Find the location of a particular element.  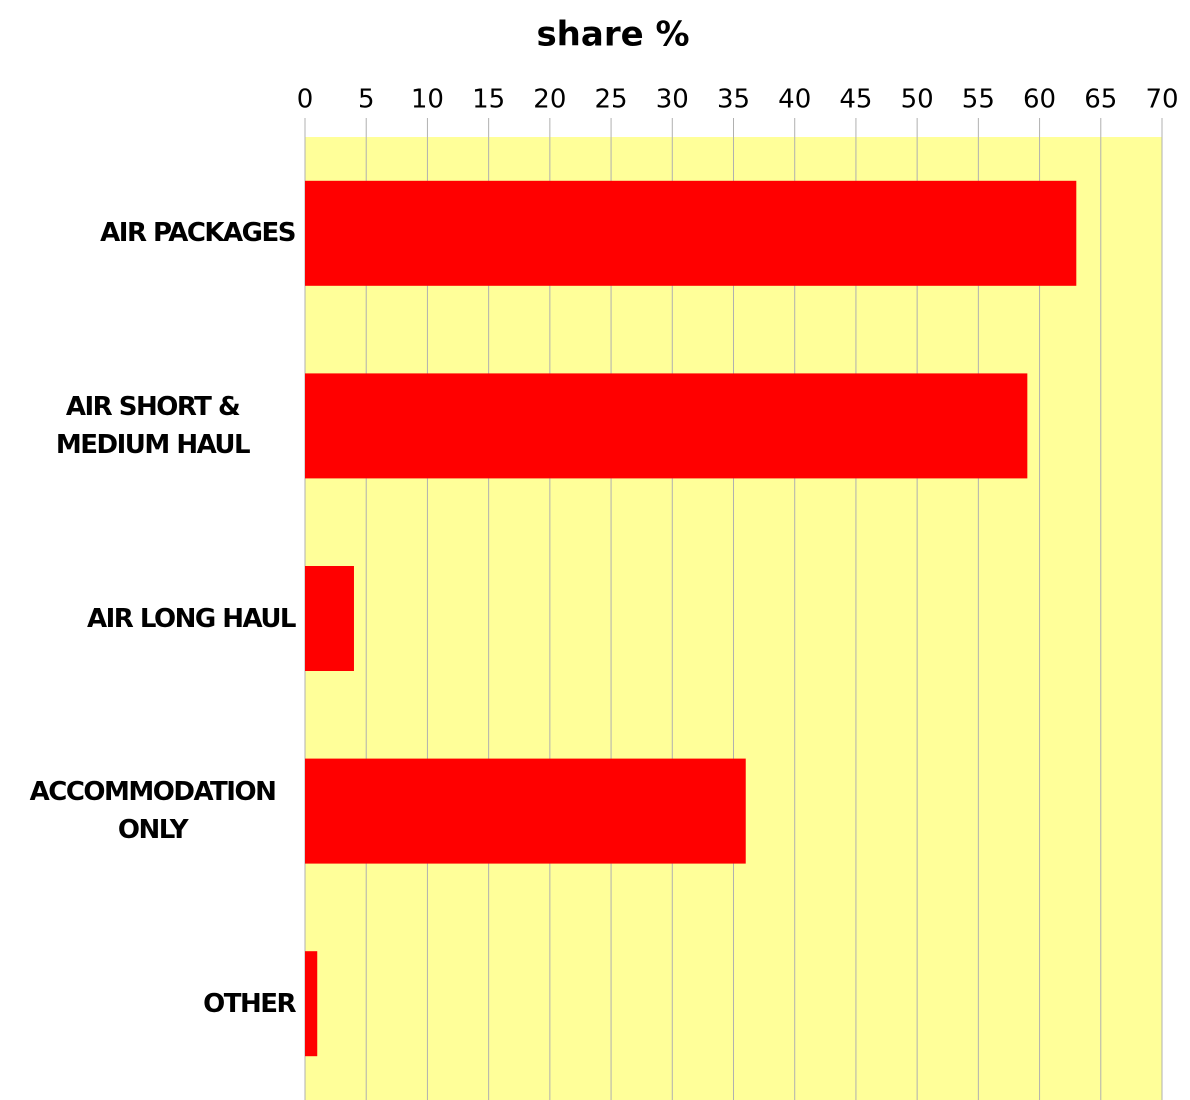

y-tick-label: AIR SHORT & MEDIUM HAUL is located at coordinates (153, 425).